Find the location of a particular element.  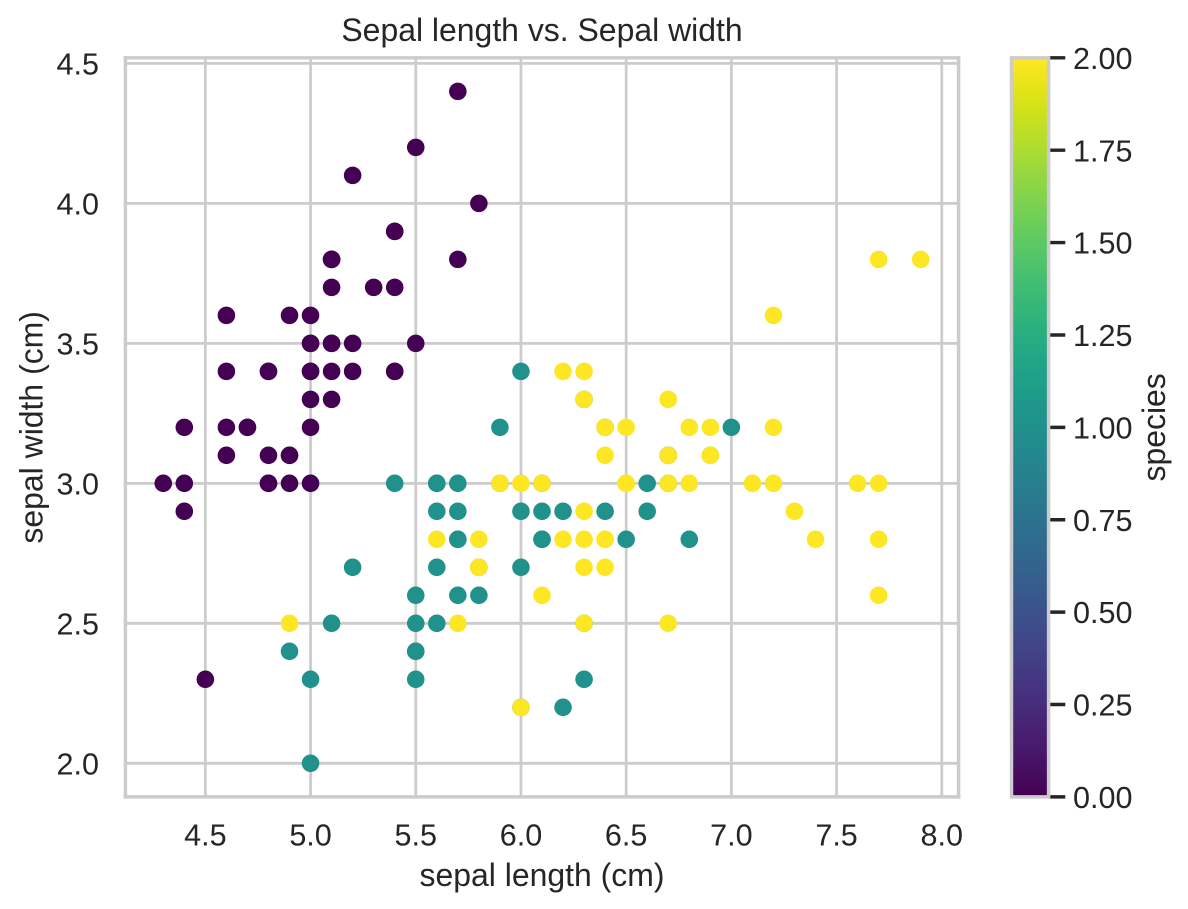

svg-text: sepal width (cm) is located at coordinates (31, 427).